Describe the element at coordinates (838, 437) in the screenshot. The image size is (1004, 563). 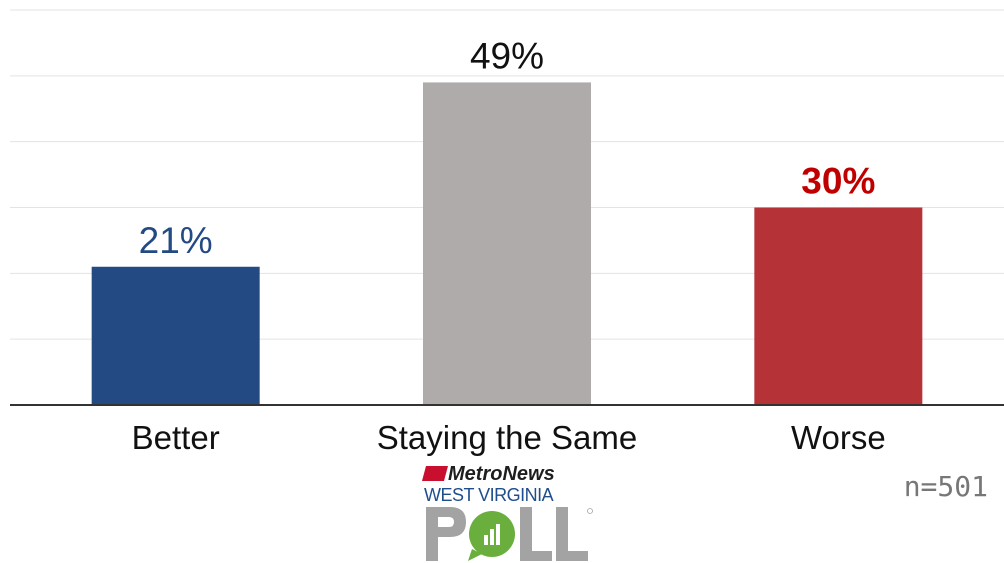
I see `category-label: Worse` at that location.